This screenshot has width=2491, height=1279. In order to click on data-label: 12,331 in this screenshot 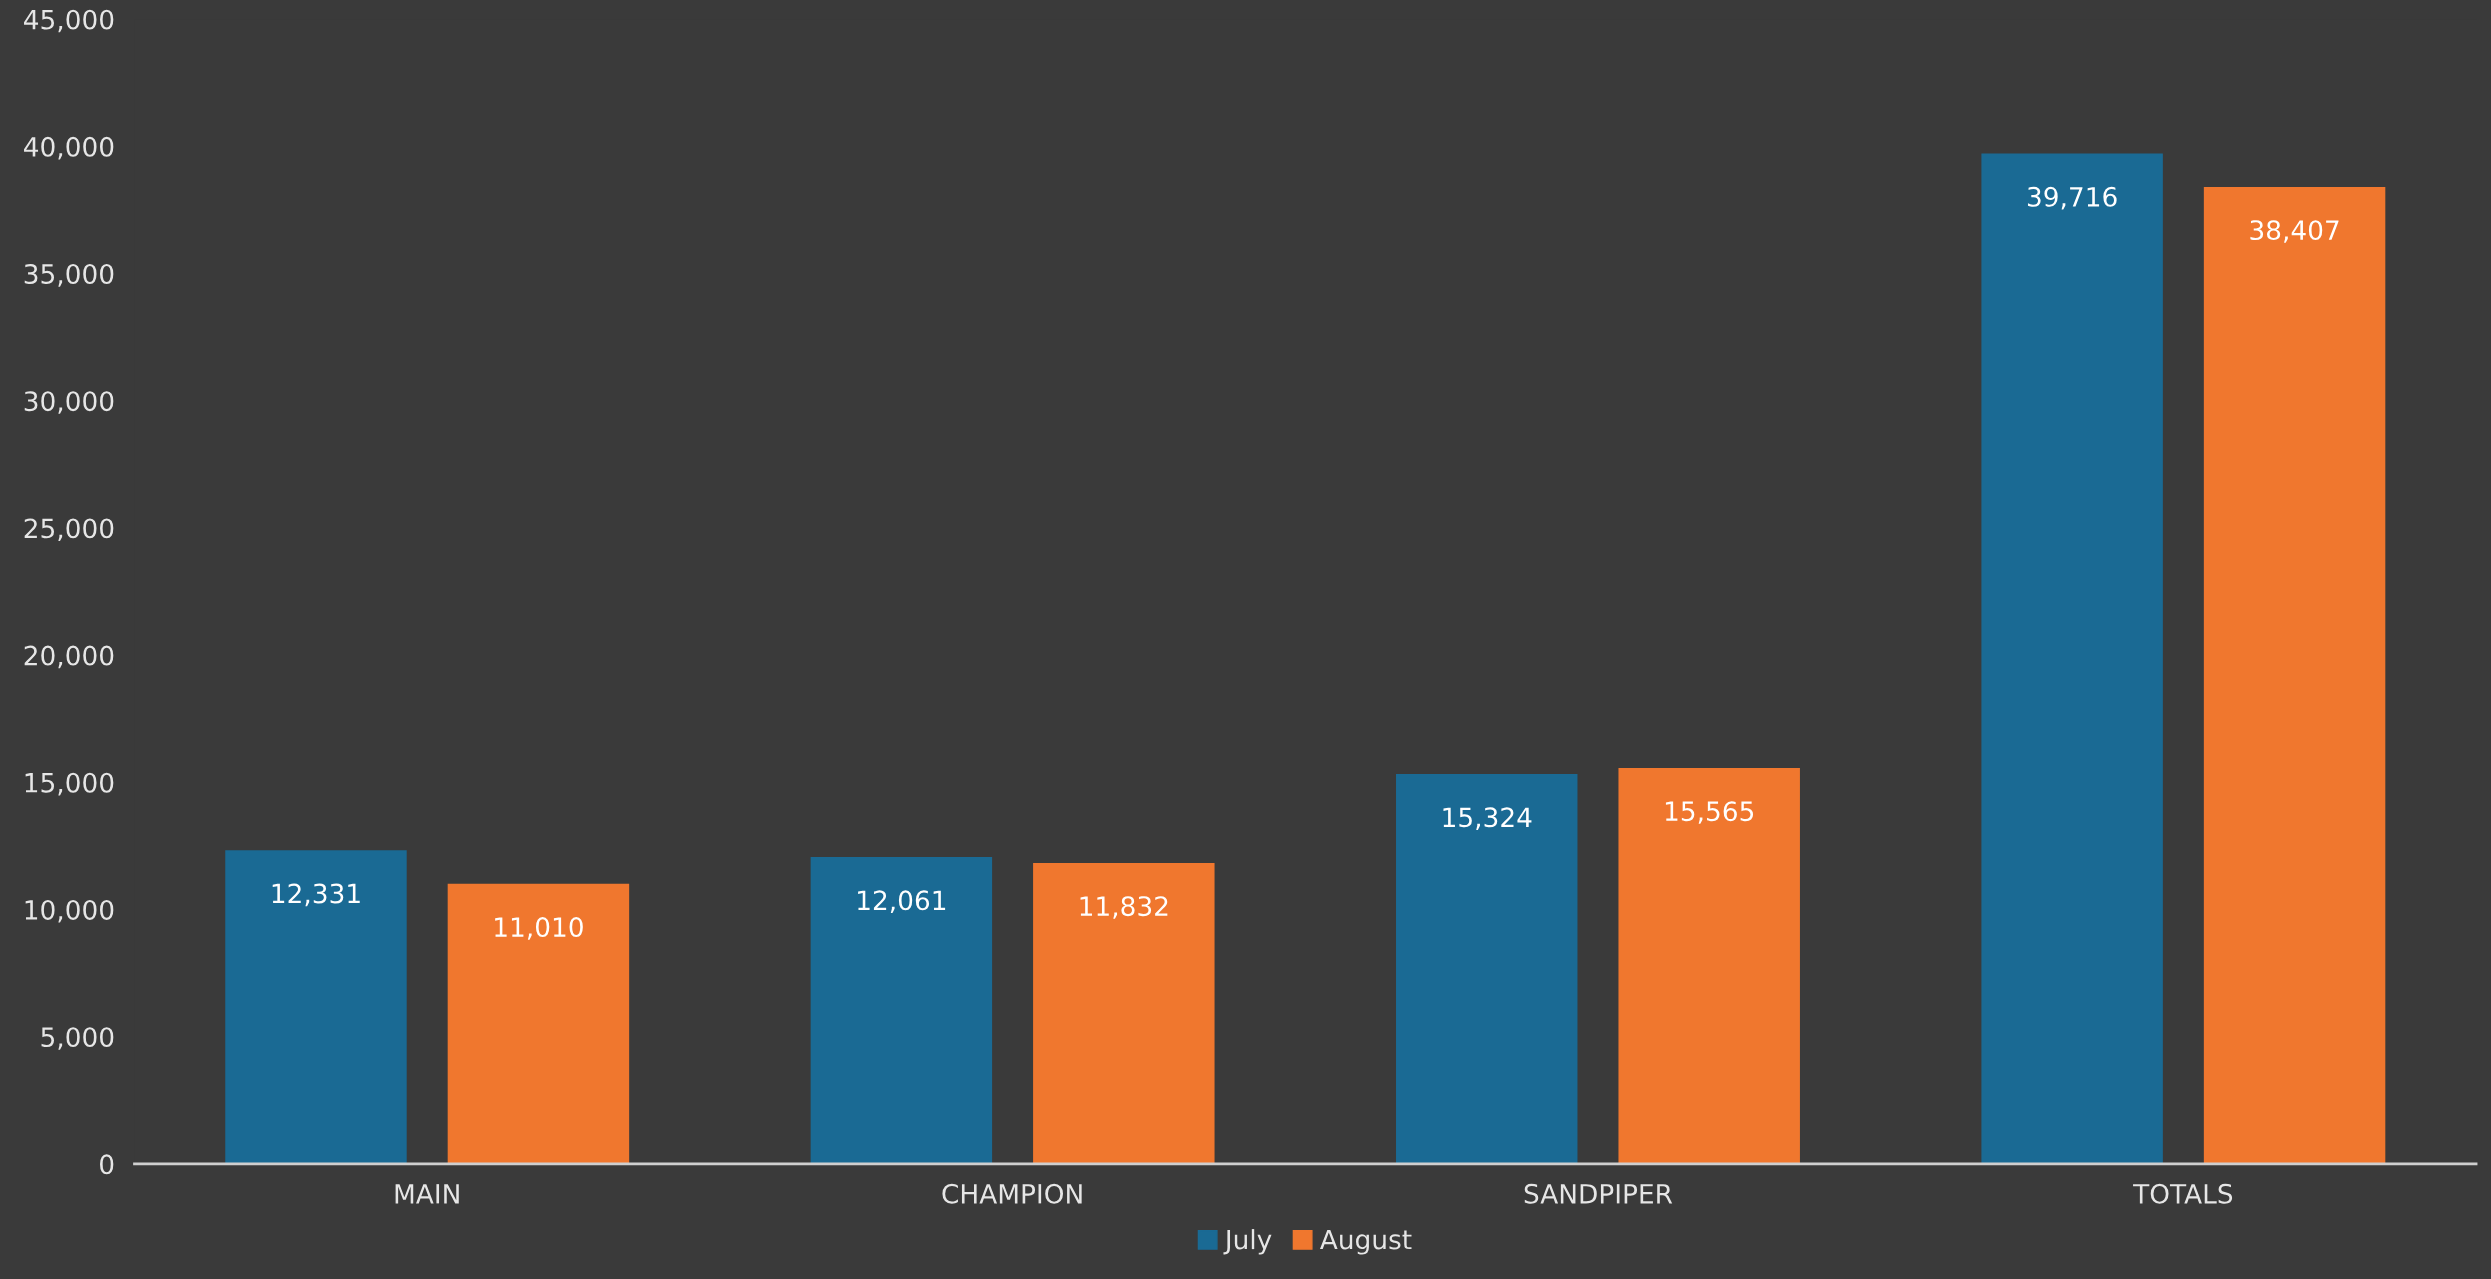, I will do `click(316, 895)`.